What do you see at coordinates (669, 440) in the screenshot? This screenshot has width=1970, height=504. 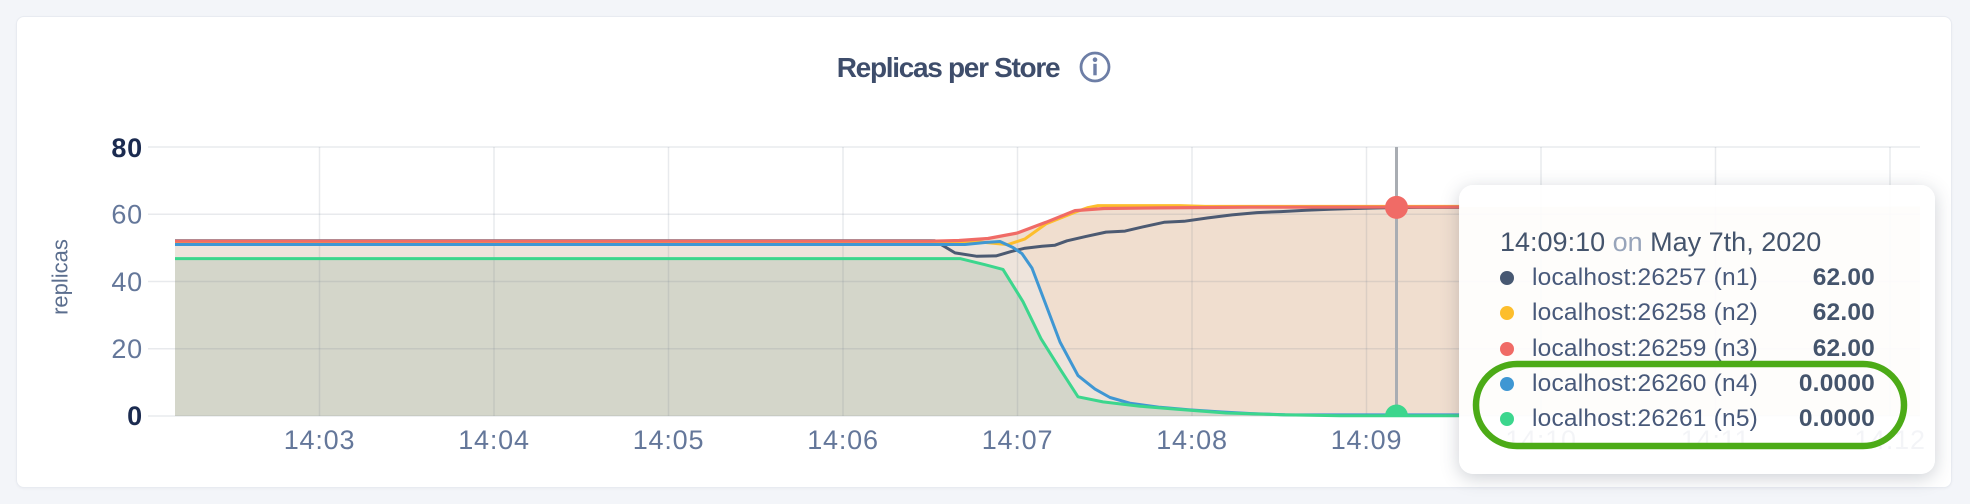 I see `svg-text: 14:05` at bounding box center [669, 440].